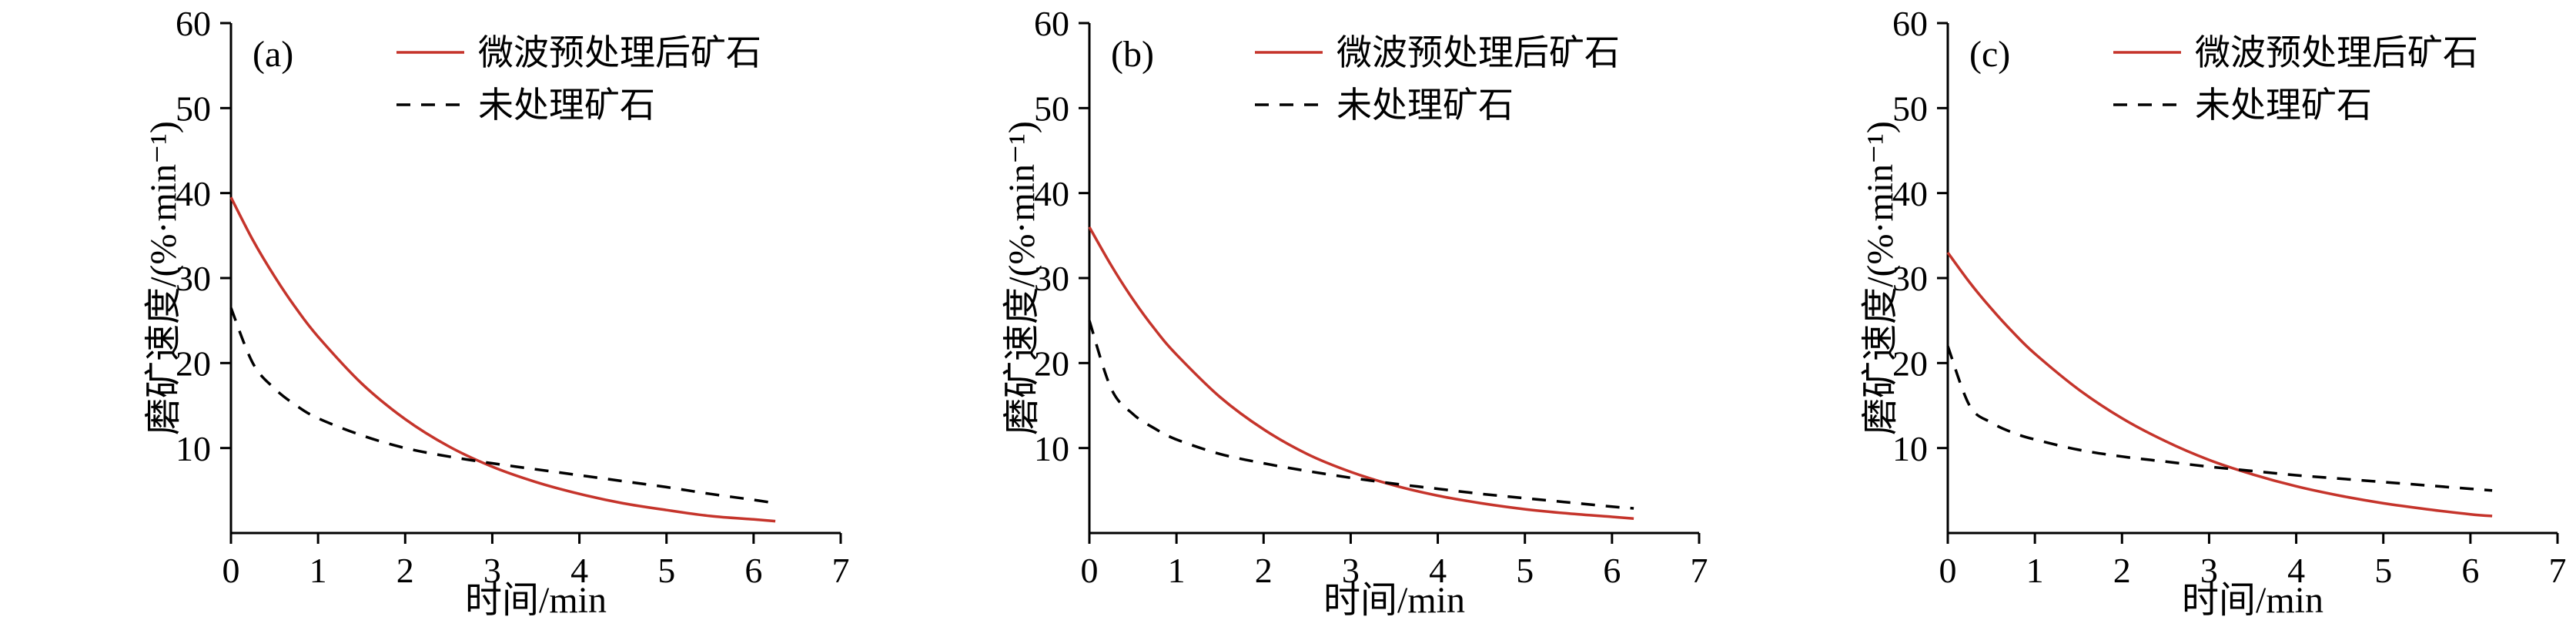 This screenshot has width=2576, height=637. I want to click on panel-label: (b), so click(1132, 54).